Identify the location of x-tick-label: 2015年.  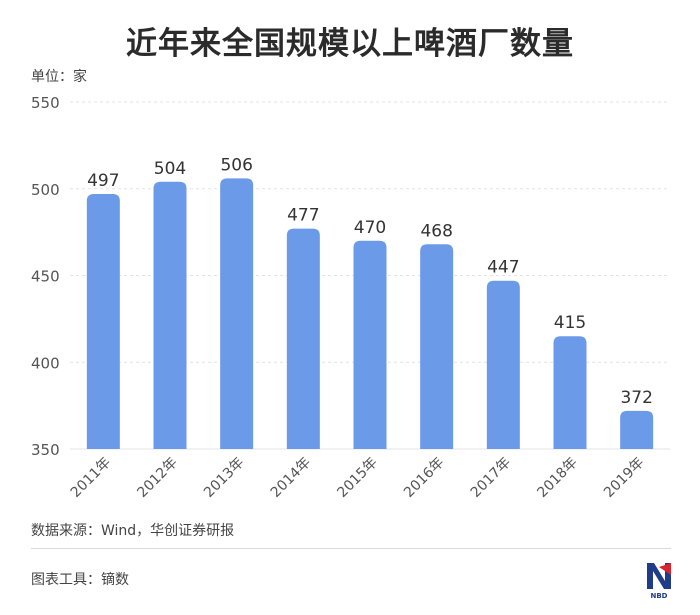
(357, 478).